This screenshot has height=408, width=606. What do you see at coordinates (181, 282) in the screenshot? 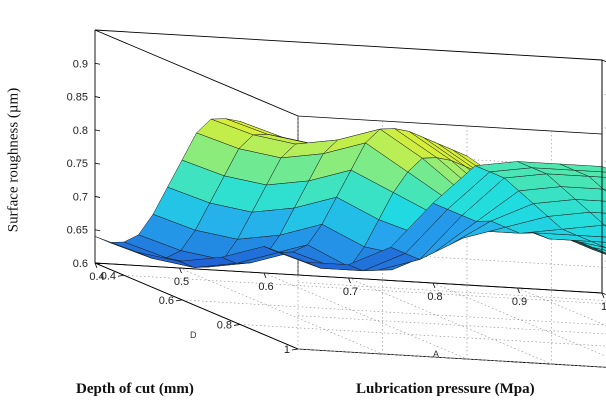
I see `x-tick-label: 0.5` at bounding box center [181, 282].